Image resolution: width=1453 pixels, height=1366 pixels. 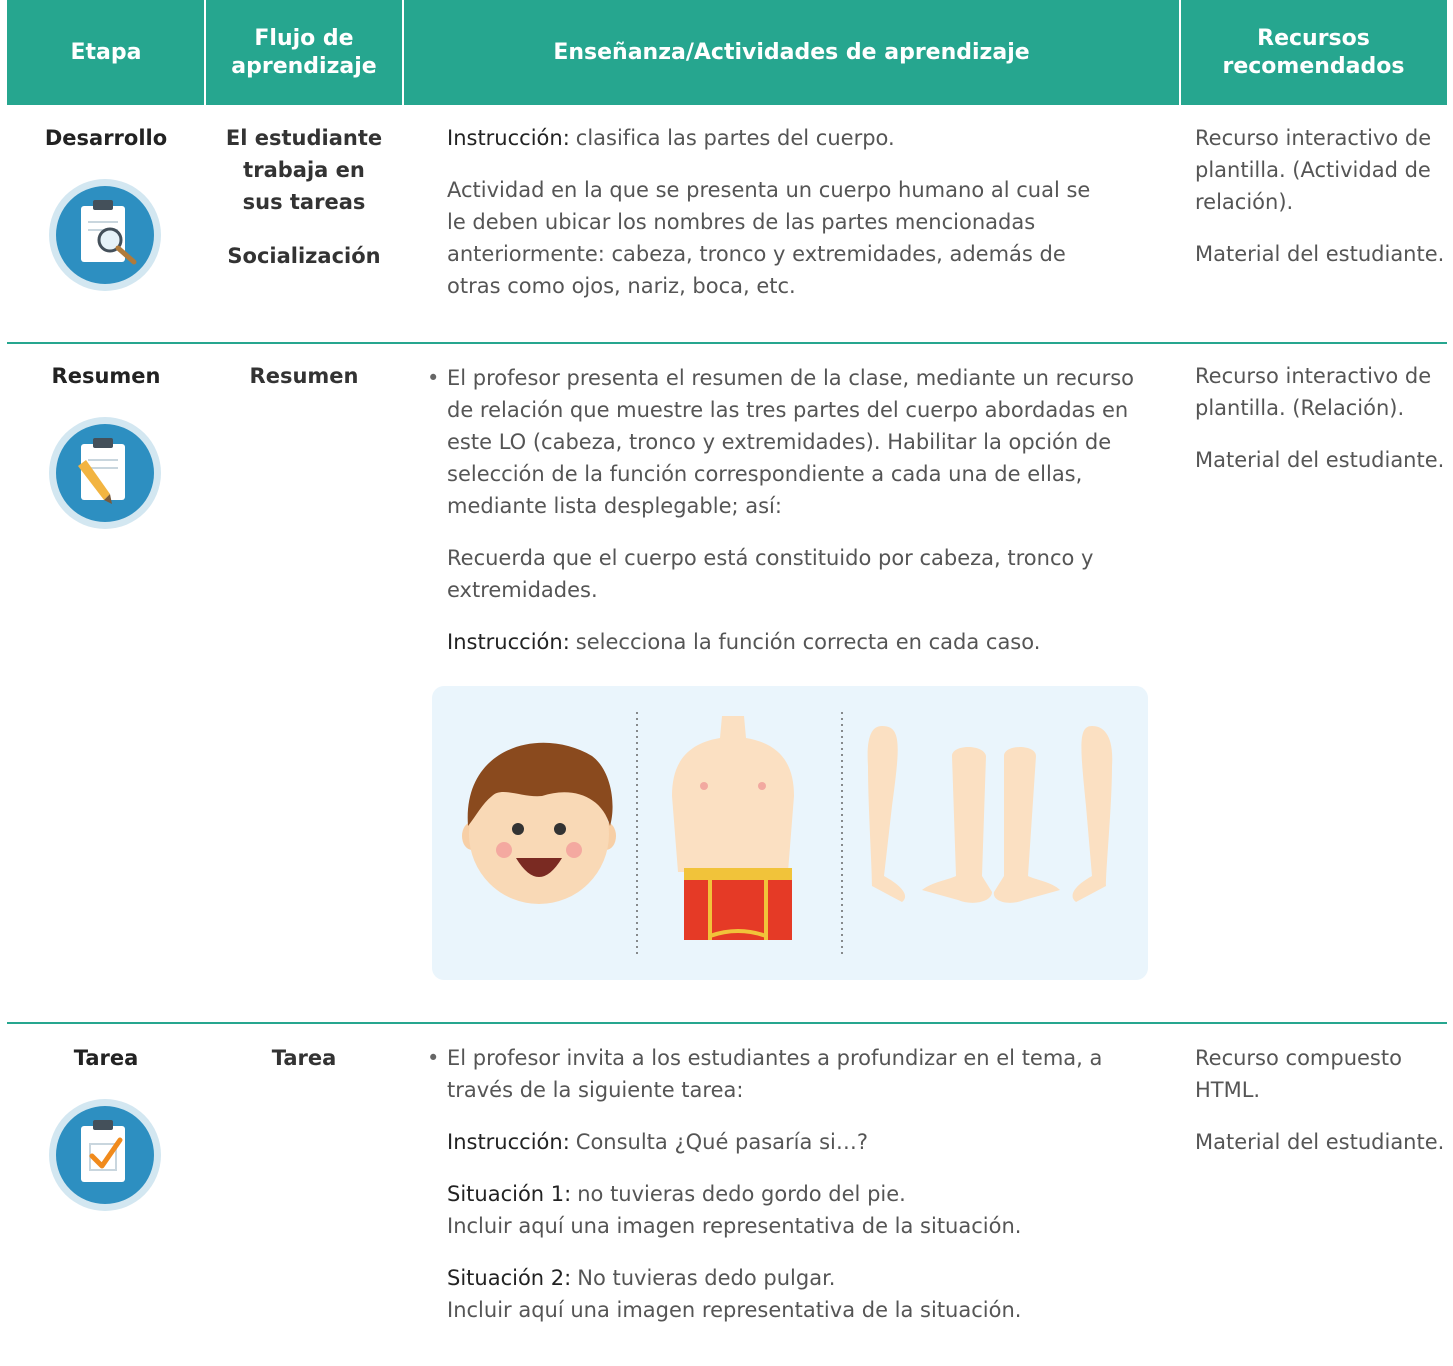 I want to click on flow-item: Socialización, so click(x=304, y=256).